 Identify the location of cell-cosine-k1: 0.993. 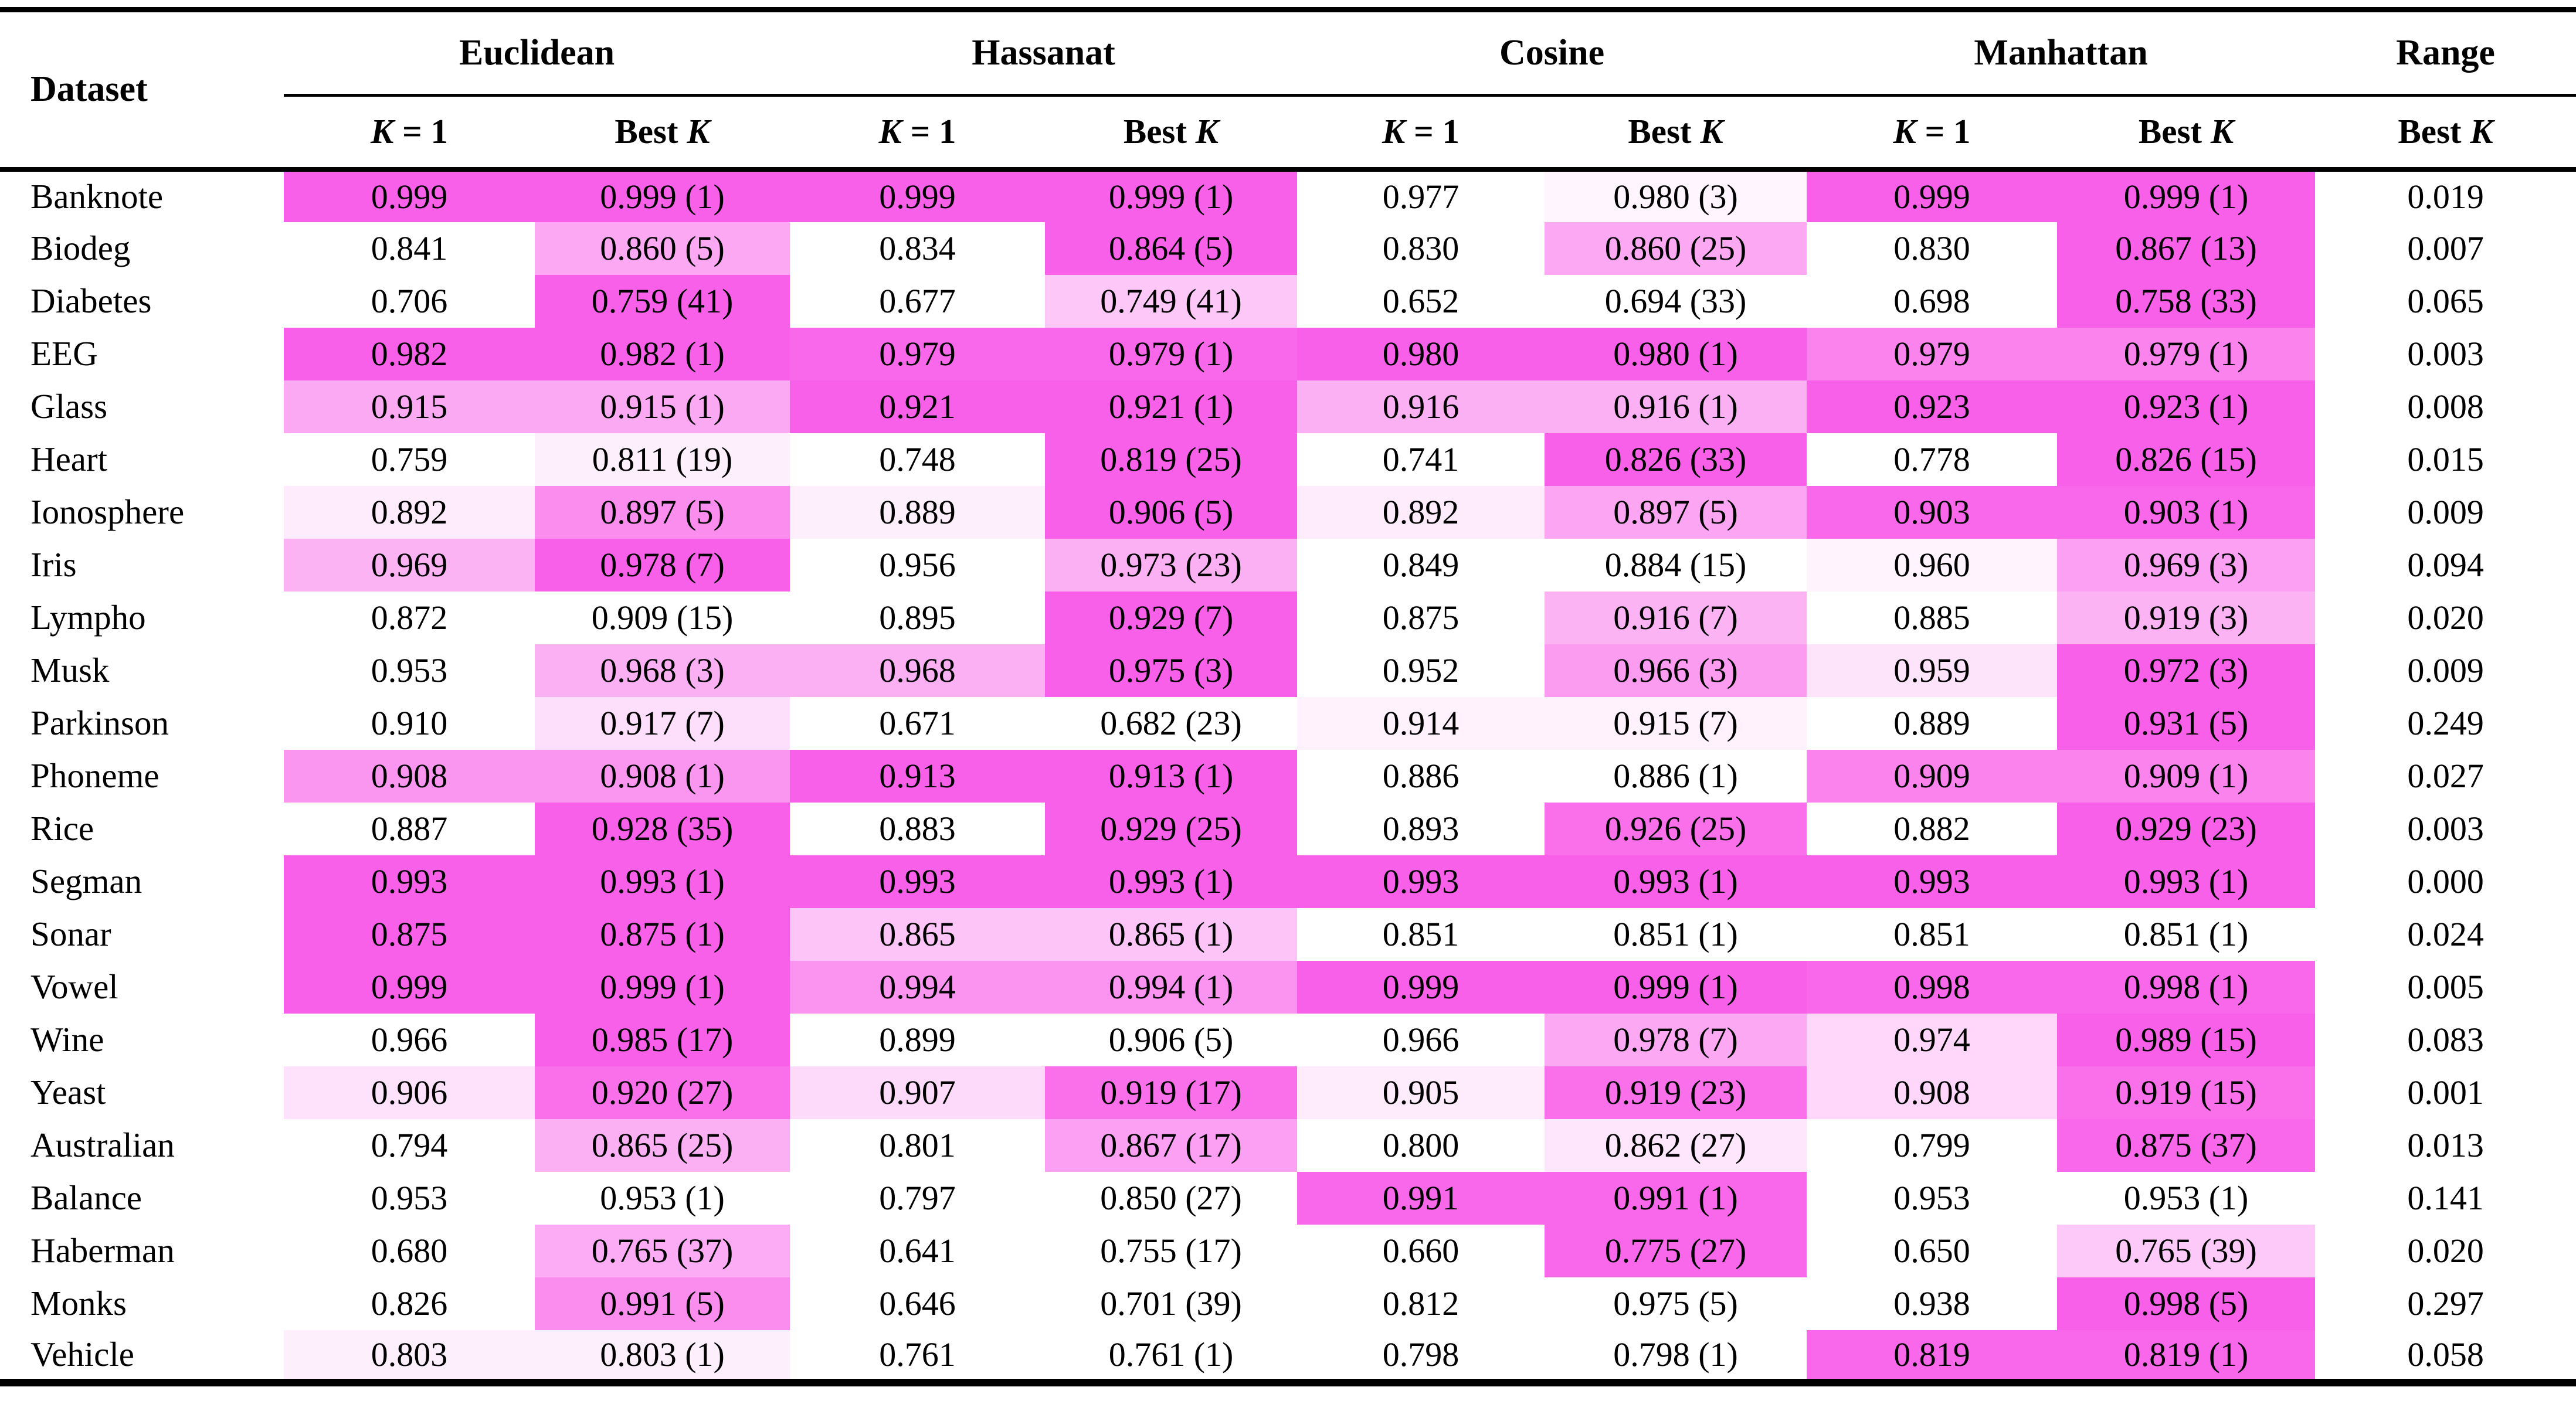
(1421, 881).